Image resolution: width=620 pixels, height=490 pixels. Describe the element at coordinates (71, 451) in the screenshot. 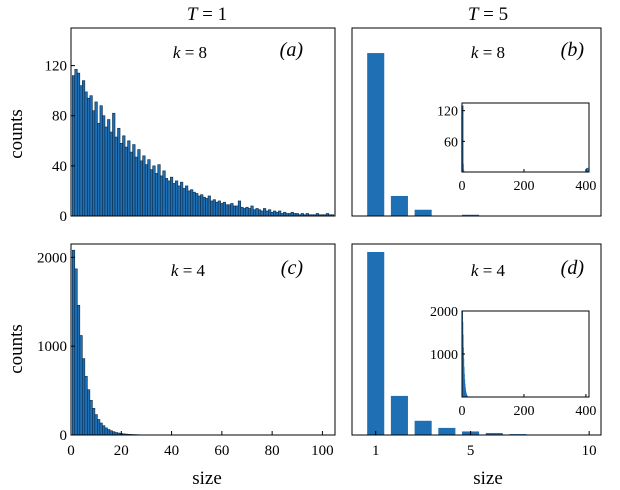

I see `x-tick-label-c: 0` at that location.